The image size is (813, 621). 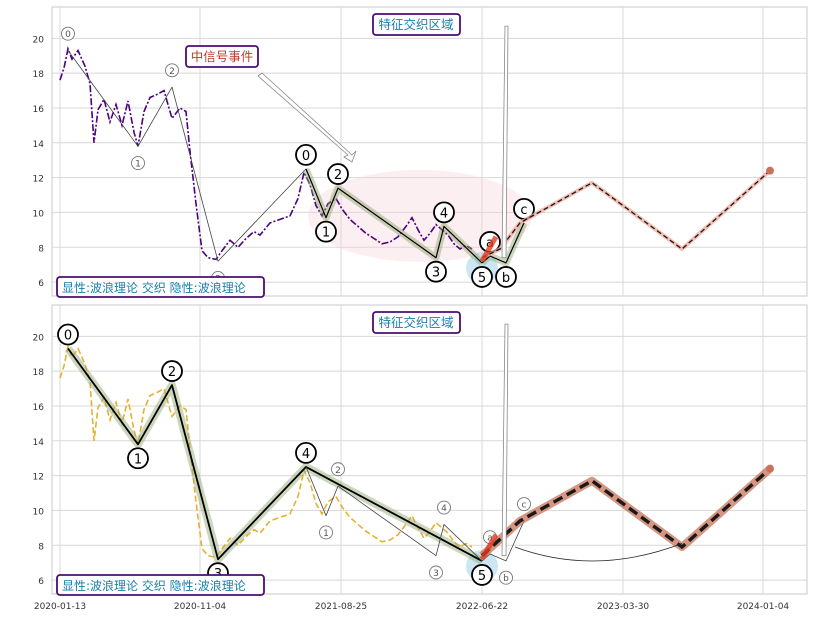 I want to click on method-label-text: 显性:波浪理论 交织 隐性:波浪理论, so click(x=154, y=287).